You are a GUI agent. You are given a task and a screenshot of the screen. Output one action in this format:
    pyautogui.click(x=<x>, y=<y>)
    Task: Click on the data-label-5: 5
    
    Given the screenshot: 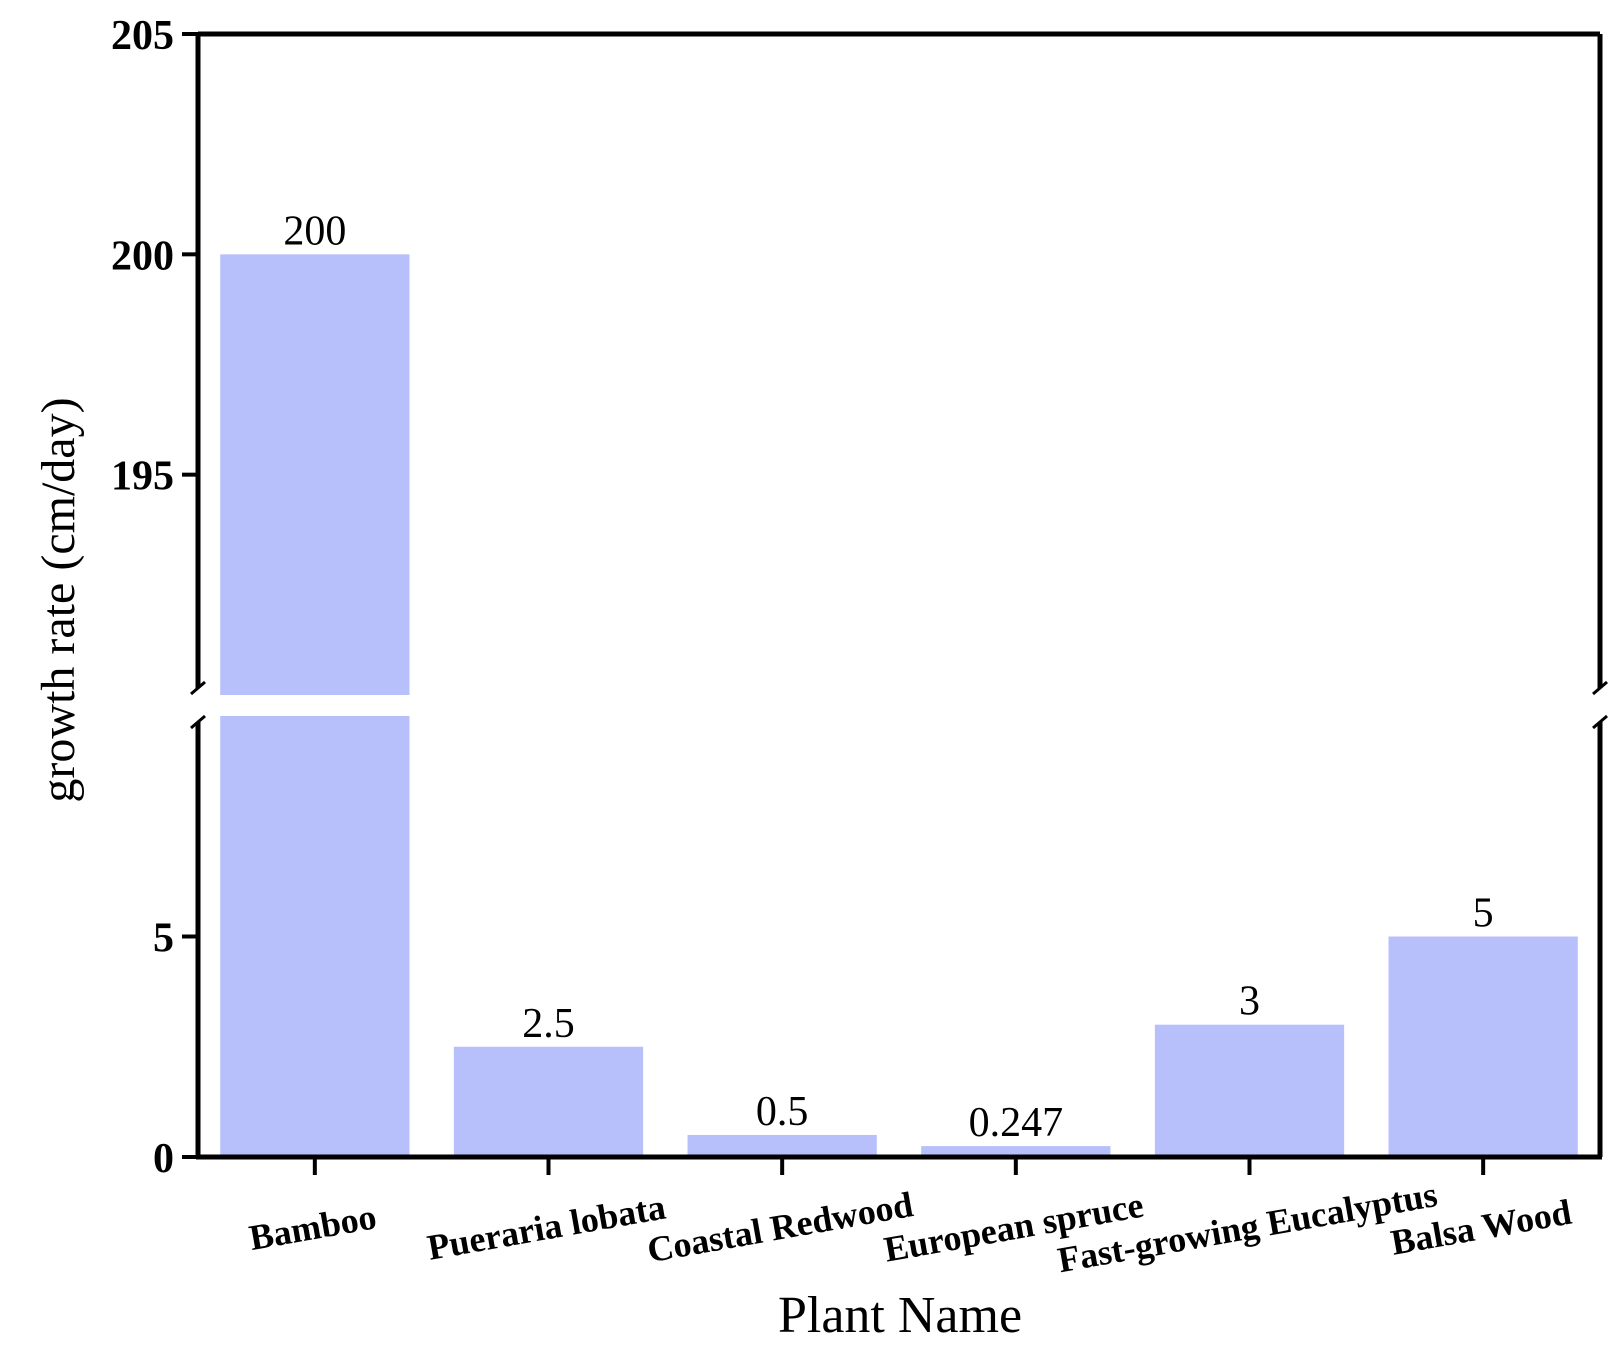 What is the action you would take?
    pyautogui.click(x=1483, y=914)
    